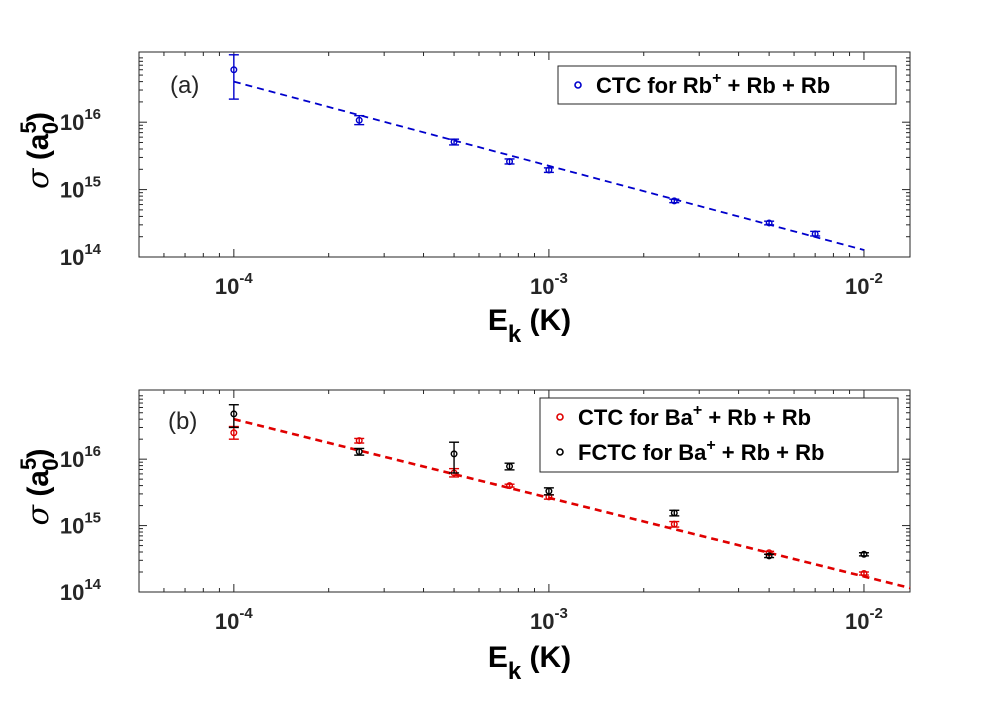 This screenshot has width=1005, height=707. I want to click on legend: CTC for Rb+ + Rb + Rb, so click(727, 85).